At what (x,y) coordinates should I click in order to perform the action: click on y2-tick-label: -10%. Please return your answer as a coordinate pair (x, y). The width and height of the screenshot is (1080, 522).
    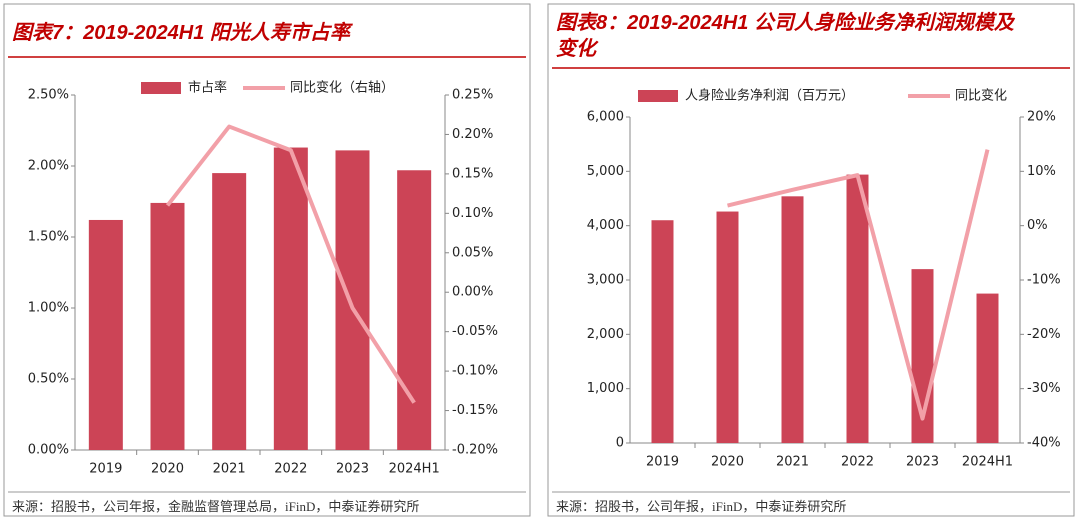
    Looking at the image, I should click on (1044, 280).